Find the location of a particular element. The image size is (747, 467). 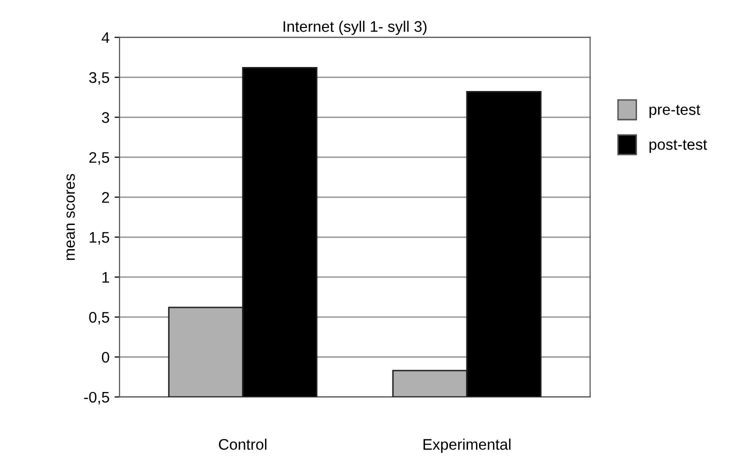

y-tick-label: 3 is located at coordinates (106, 117).